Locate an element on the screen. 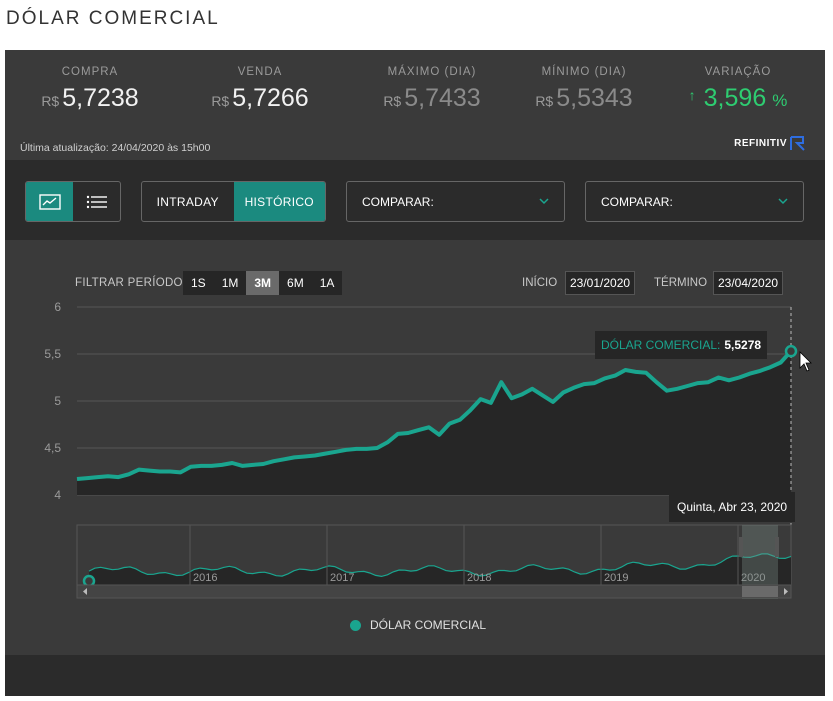 This screenshot has height=701, width=833. legend-marker is located at coordinates (355, 625).